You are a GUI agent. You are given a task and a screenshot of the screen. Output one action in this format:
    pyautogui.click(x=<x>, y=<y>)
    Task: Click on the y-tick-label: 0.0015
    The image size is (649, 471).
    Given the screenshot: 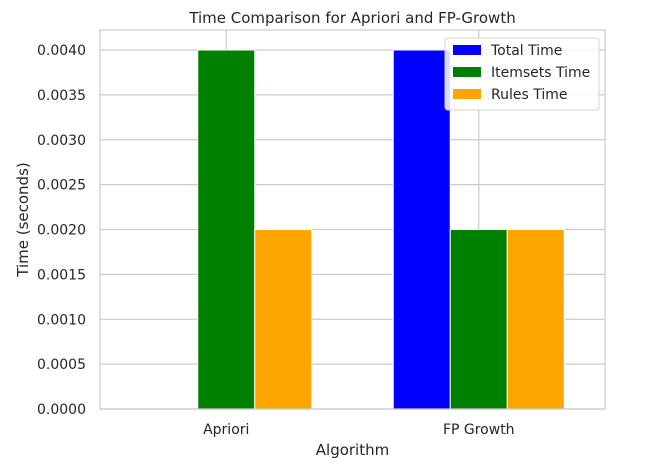 What is the action you would take?
    pyautogui.click(x=61, y=275)
    